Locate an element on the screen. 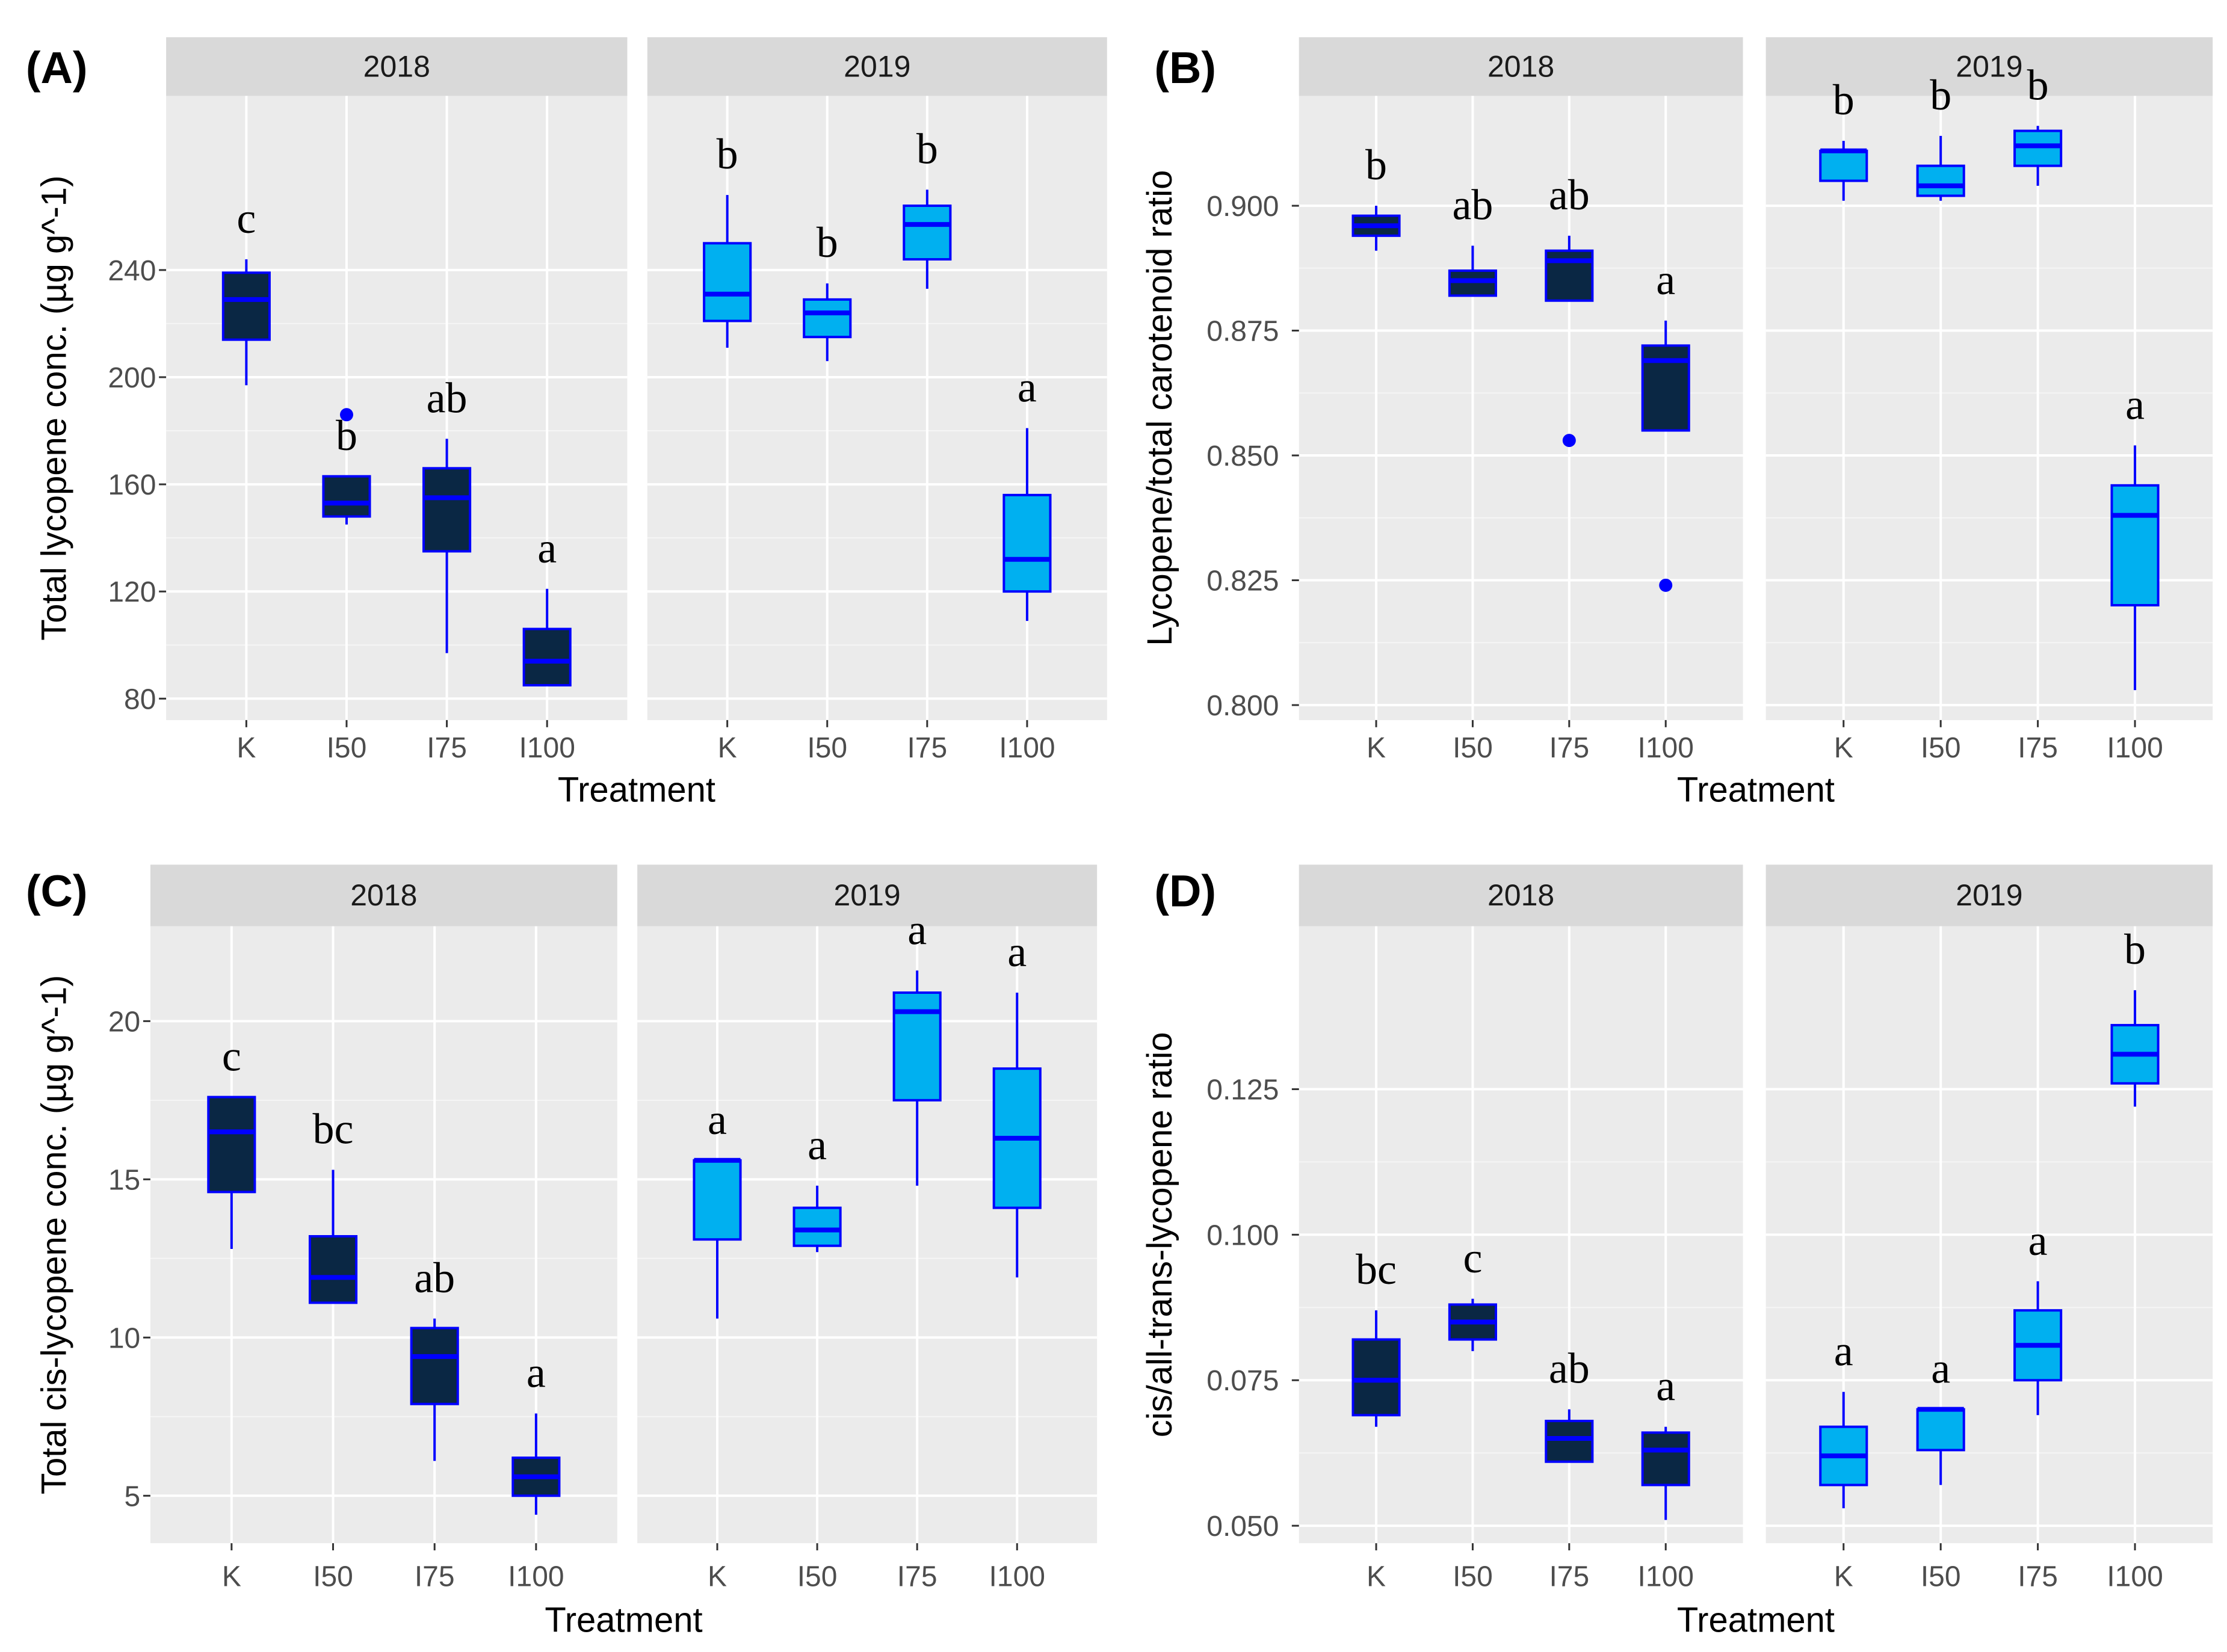  facet-2019: 2019 a a a b K I50 I75 I100 is located at coordinates (1989, 1229).